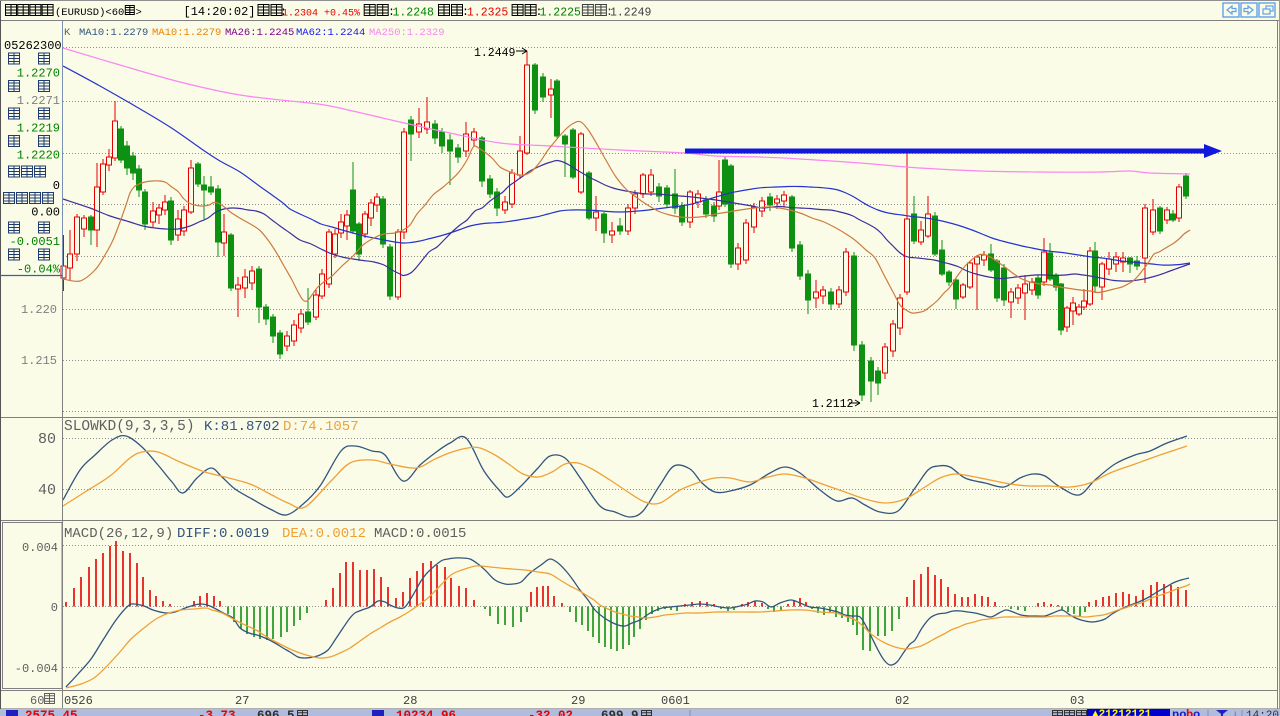  I want to click on svg-text: o, so click(1196, 712).